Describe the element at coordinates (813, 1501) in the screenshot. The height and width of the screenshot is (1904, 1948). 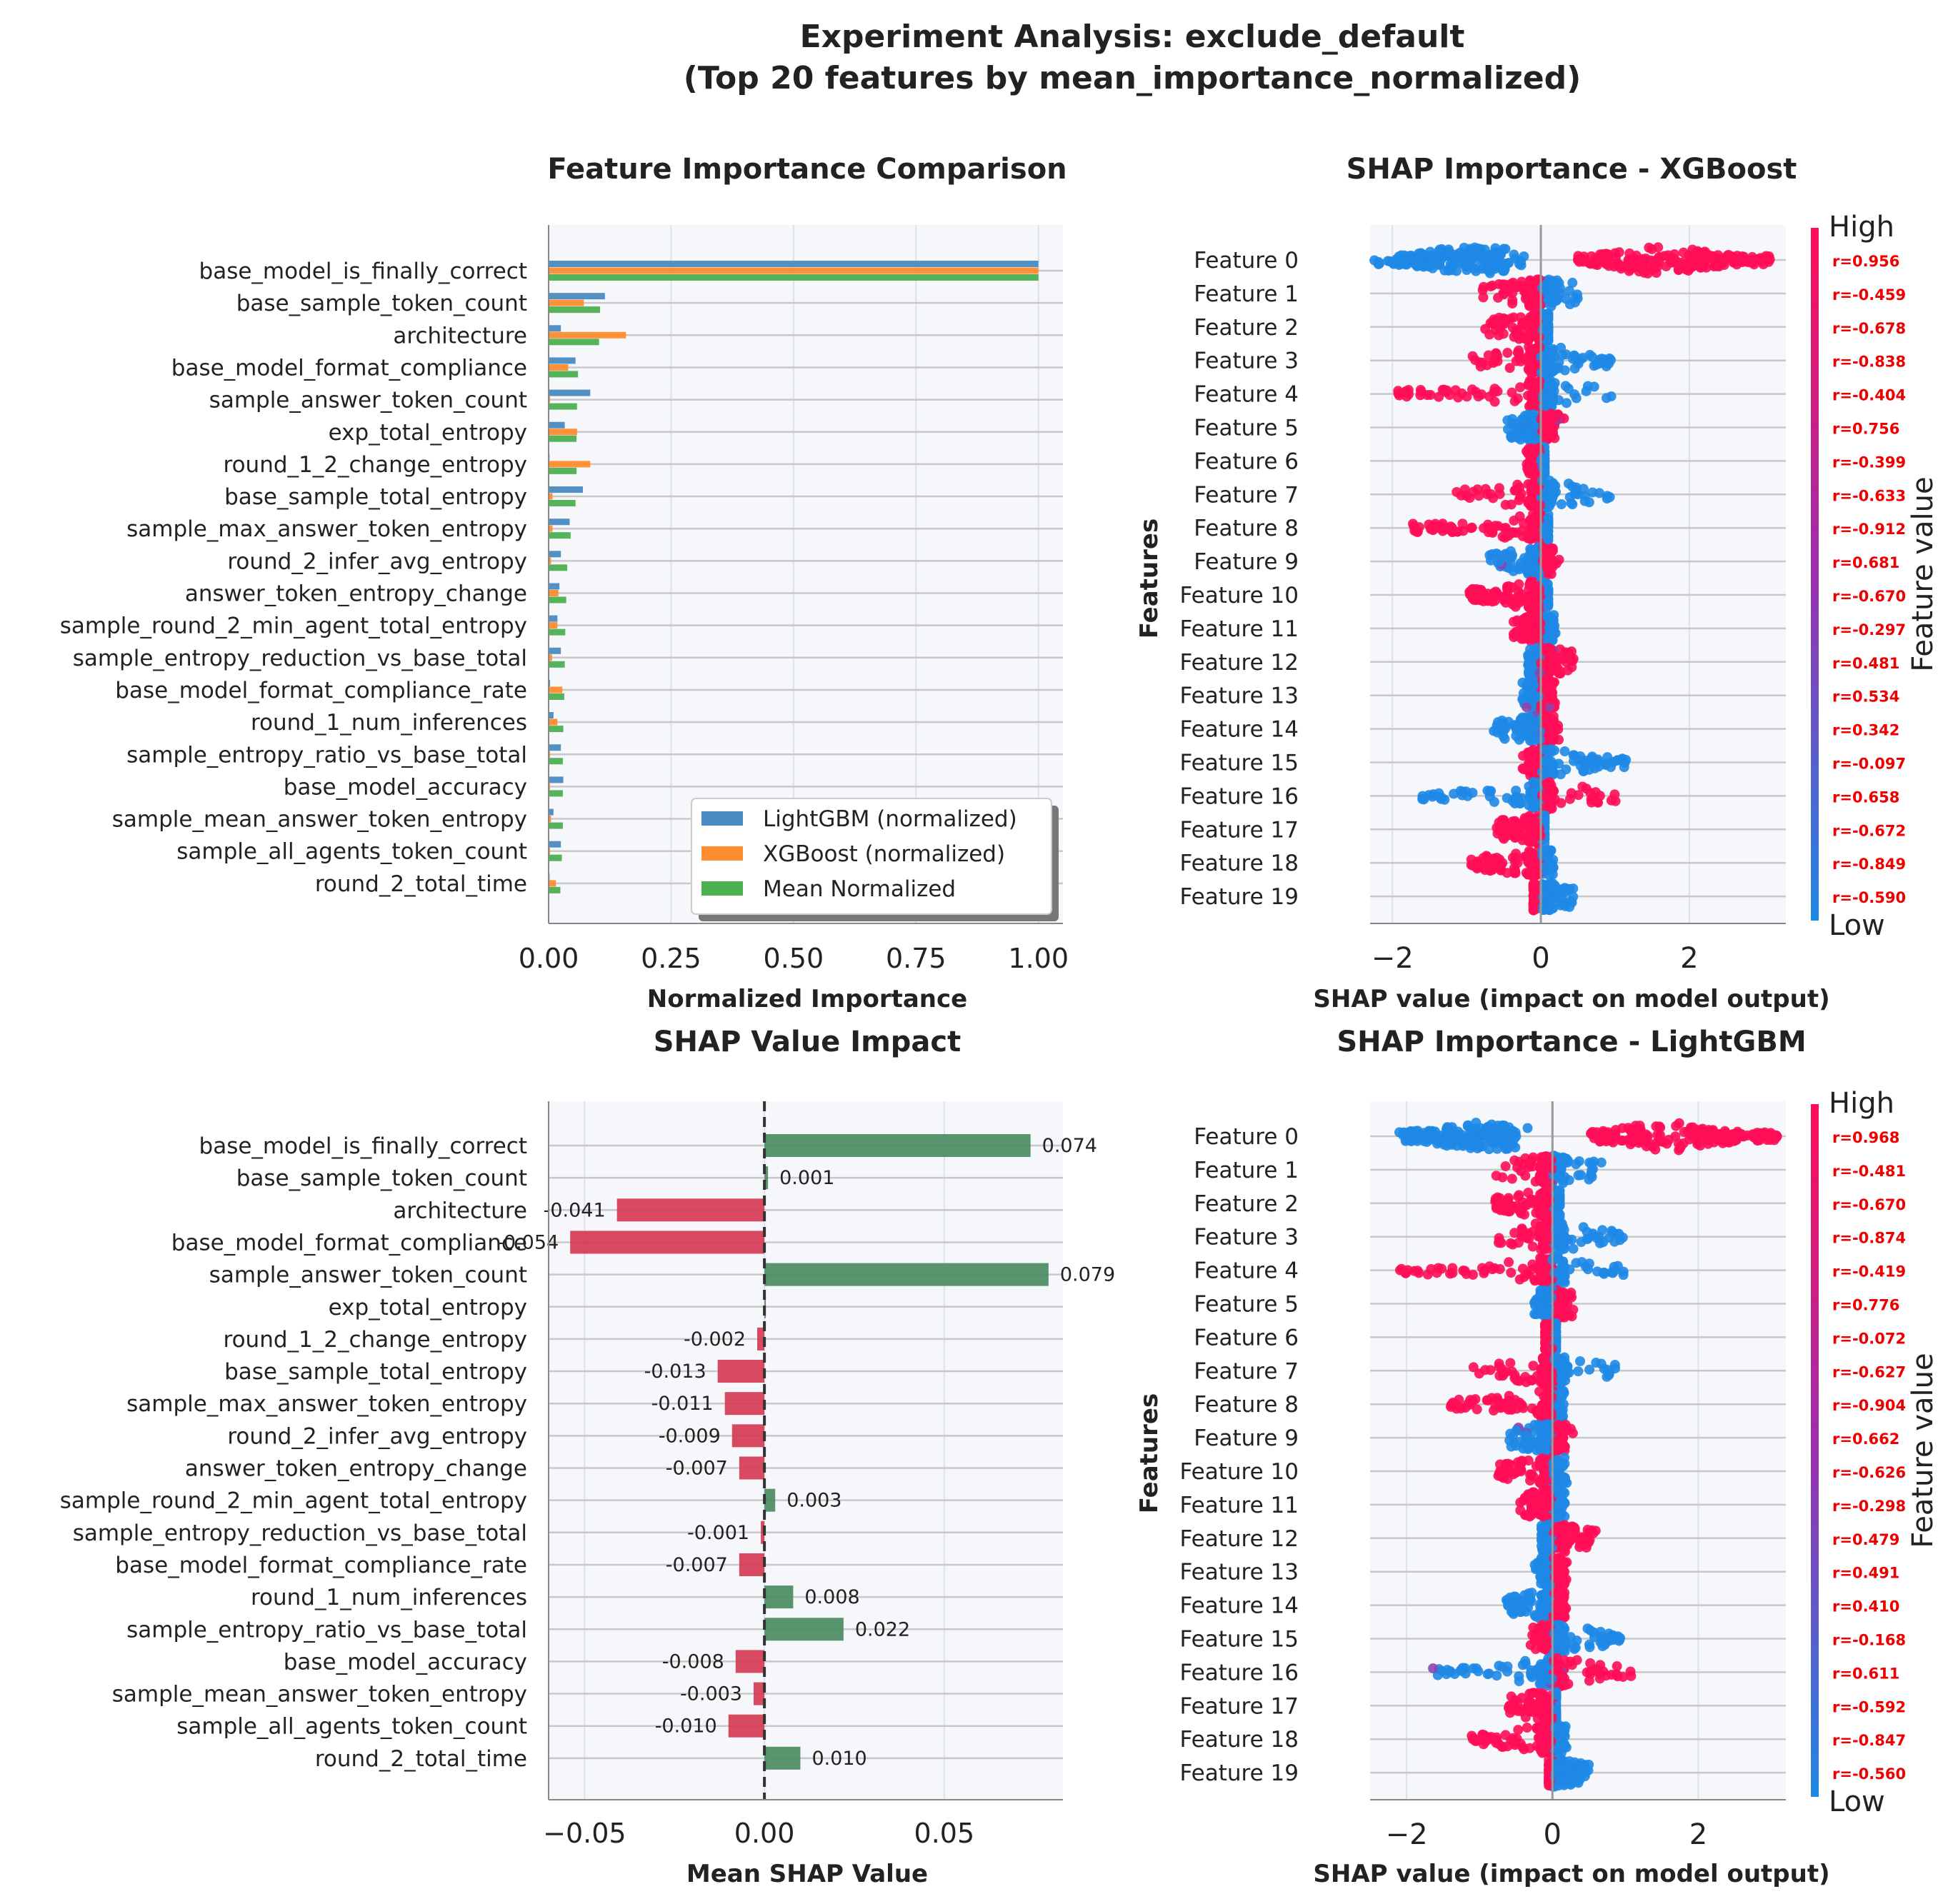
I see `value-label: 0.003` at that location.